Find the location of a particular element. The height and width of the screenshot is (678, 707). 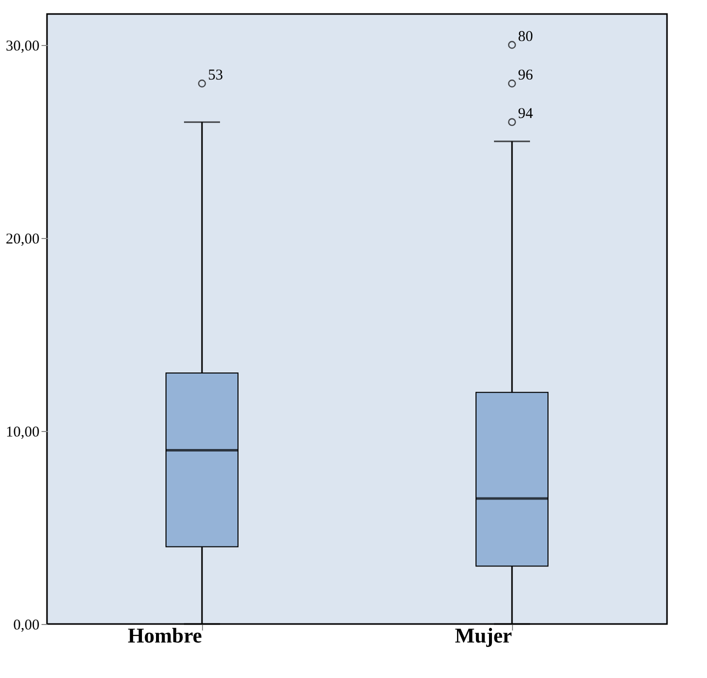

annotation: 80 is located at coordinates (525, 36).